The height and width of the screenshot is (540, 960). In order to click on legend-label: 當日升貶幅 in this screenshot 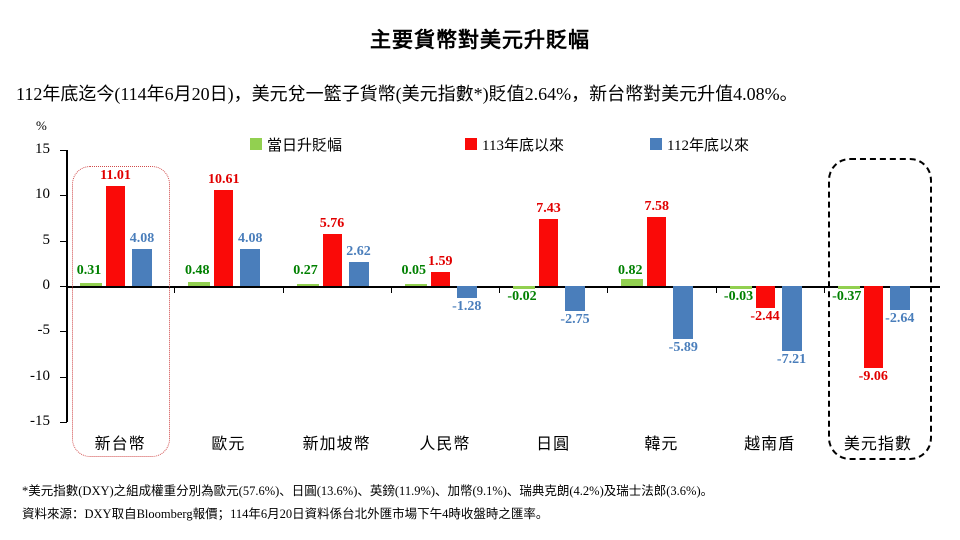, I will do `click(305, 145)`.